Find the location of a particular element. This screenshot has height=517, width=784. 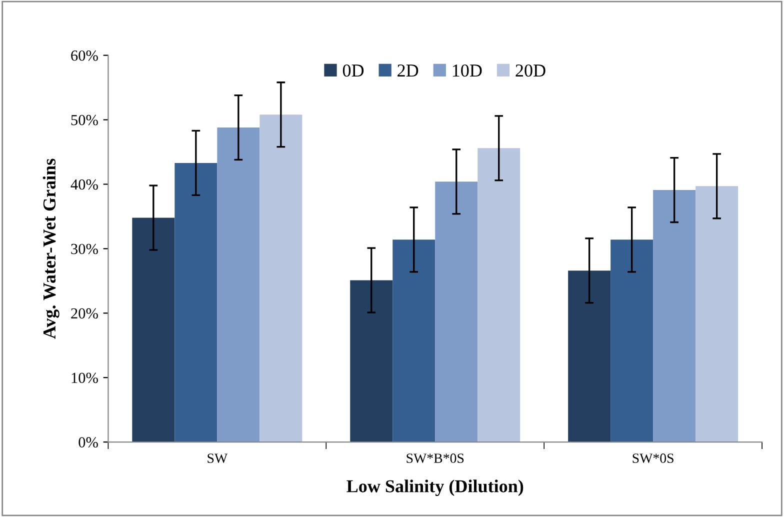

legend-label: 10D is located at coordinates (467, 70).